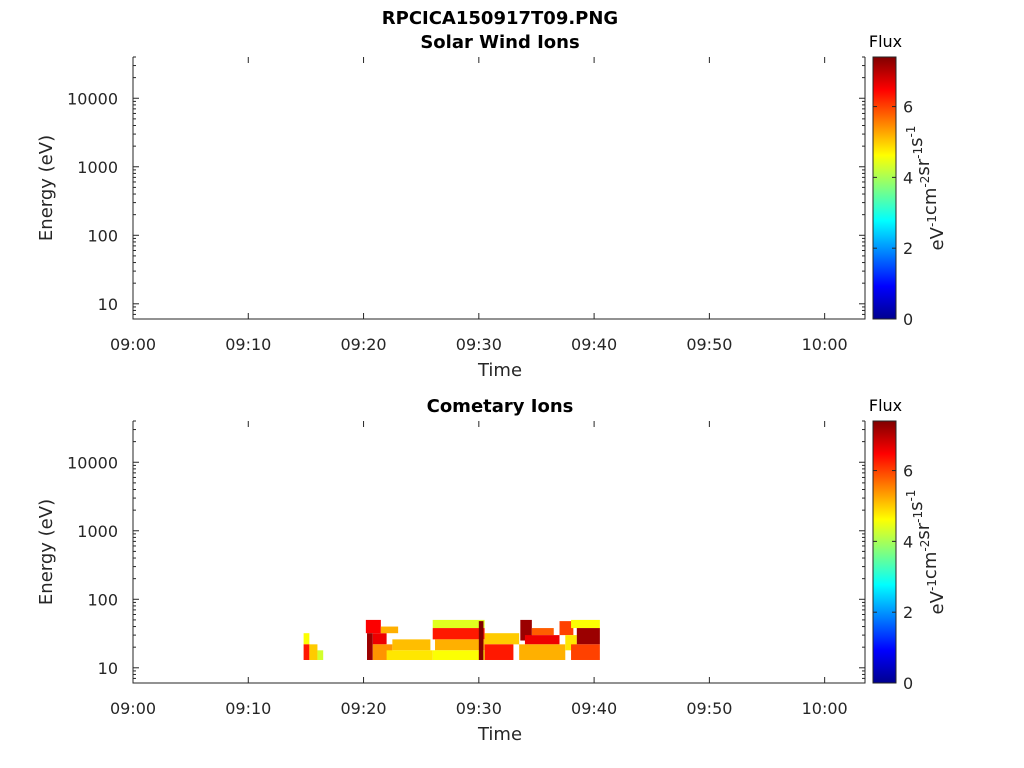 Image resolution: width=1024 pixels, height=768 pixels. I want to click on heatmap-cells, so click(451, 639).